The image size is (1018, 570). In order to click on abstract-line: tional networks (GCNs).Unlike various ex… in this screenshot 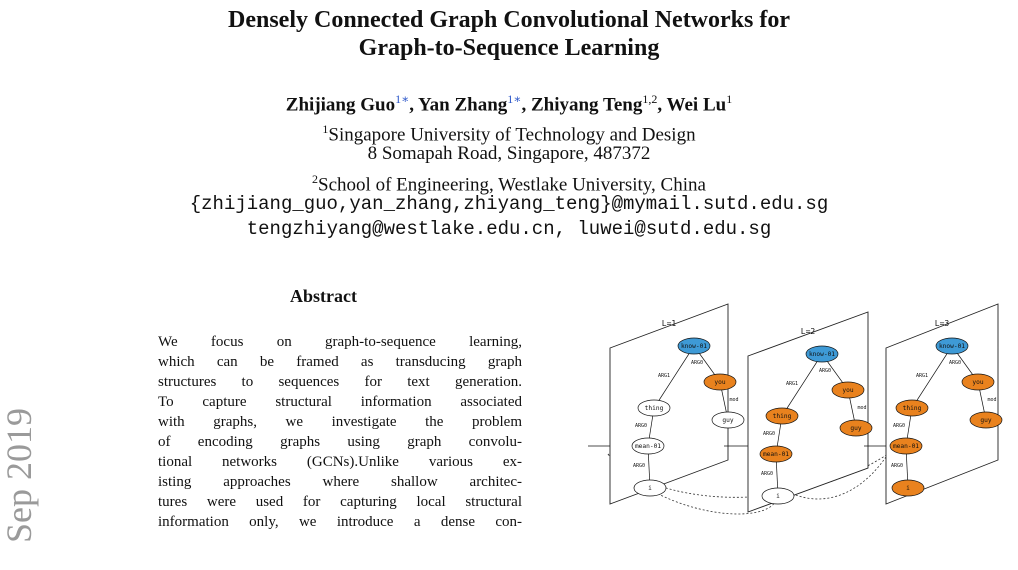, I will do `click(340, 462)`.